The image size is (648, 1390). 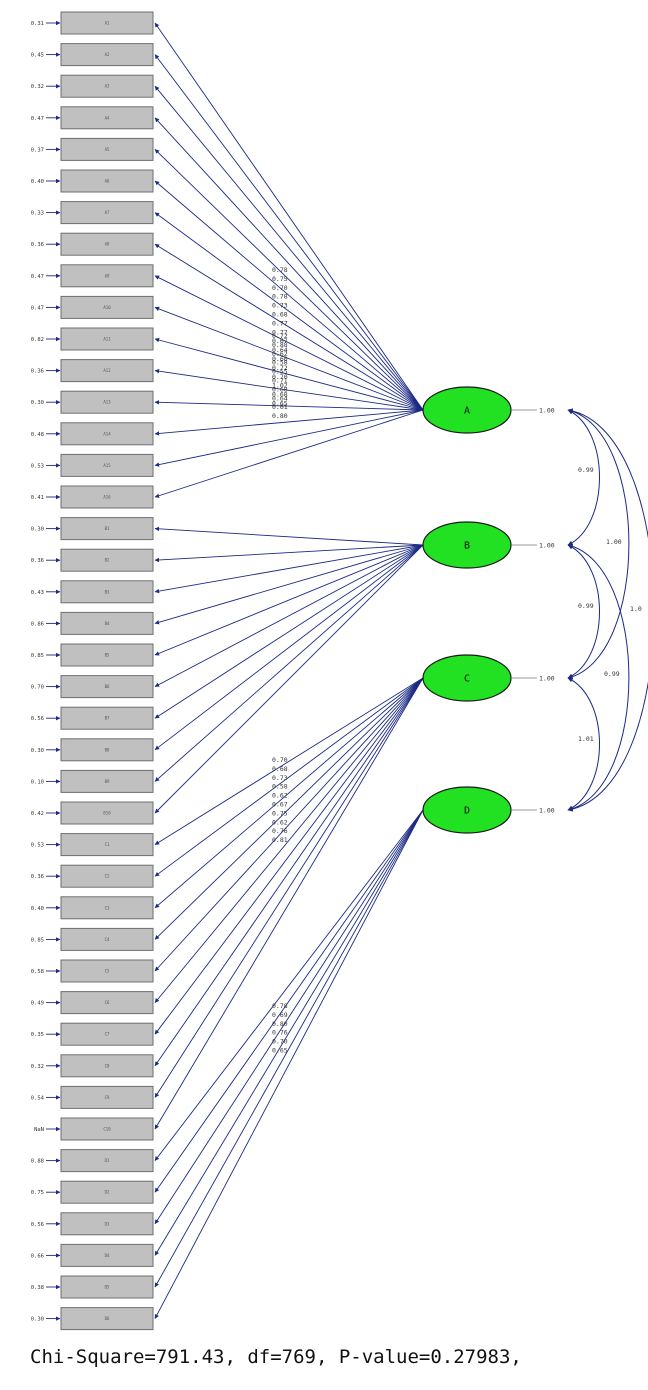 I want to click on error-variance: 0.53, so click(x=37, y=846).